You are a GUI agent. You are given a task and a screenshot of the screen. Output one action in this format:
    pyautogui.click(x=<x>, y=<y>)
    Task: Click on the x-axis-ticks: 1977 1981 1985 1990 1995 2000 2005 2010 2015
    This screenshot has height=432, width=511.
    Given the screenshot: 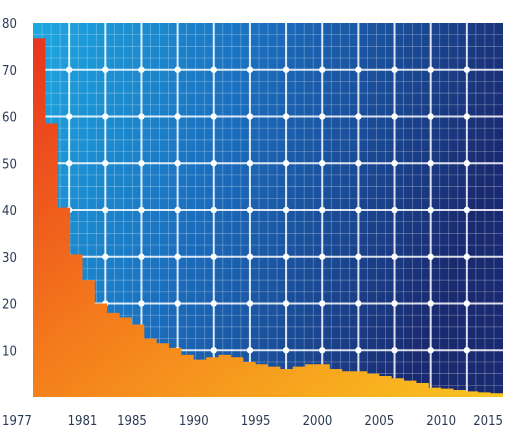 What is the action you would take?
    pyautogui.click(x=252, y=421)
    